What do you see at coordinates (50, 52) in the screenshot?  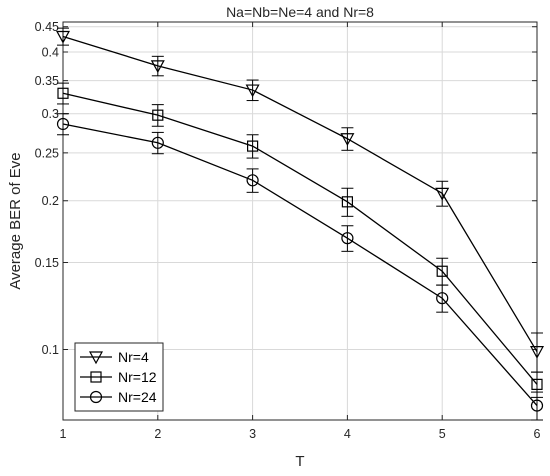 I see `y-tick-label: 0.4` at bounding box center [50, 52].